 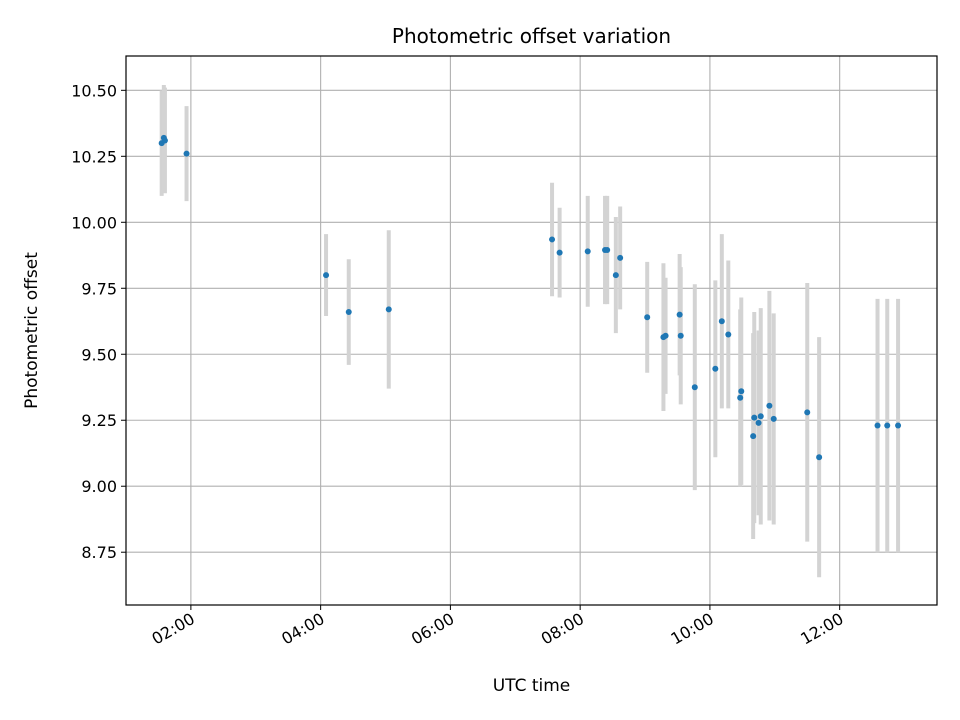 I want to click on y-tick-label: 9.50, so click(x=99, y=354).